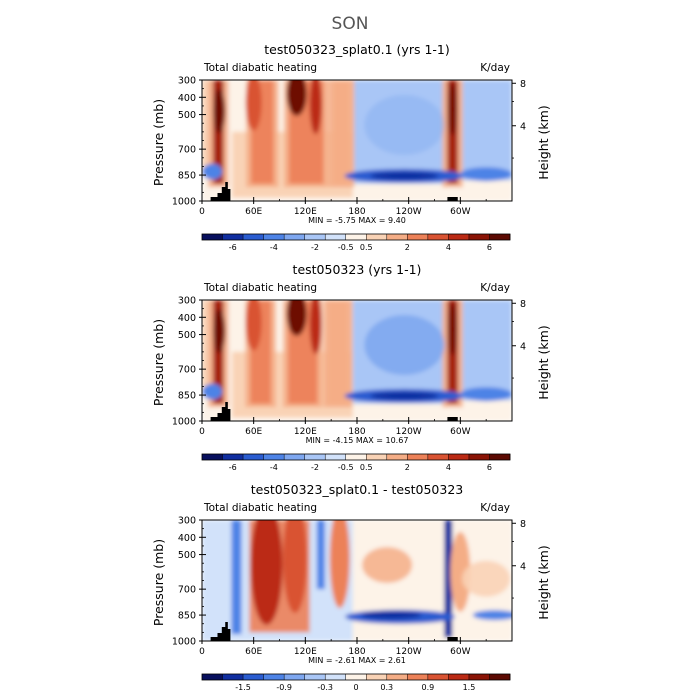 This screenshot has height=700, width=700. Describe the element at coordinates (356, 682) in the screenshot. I see `colorbar: -1.5 -0.9 -0.3 0 0.3 0.9 1.5` at that location.